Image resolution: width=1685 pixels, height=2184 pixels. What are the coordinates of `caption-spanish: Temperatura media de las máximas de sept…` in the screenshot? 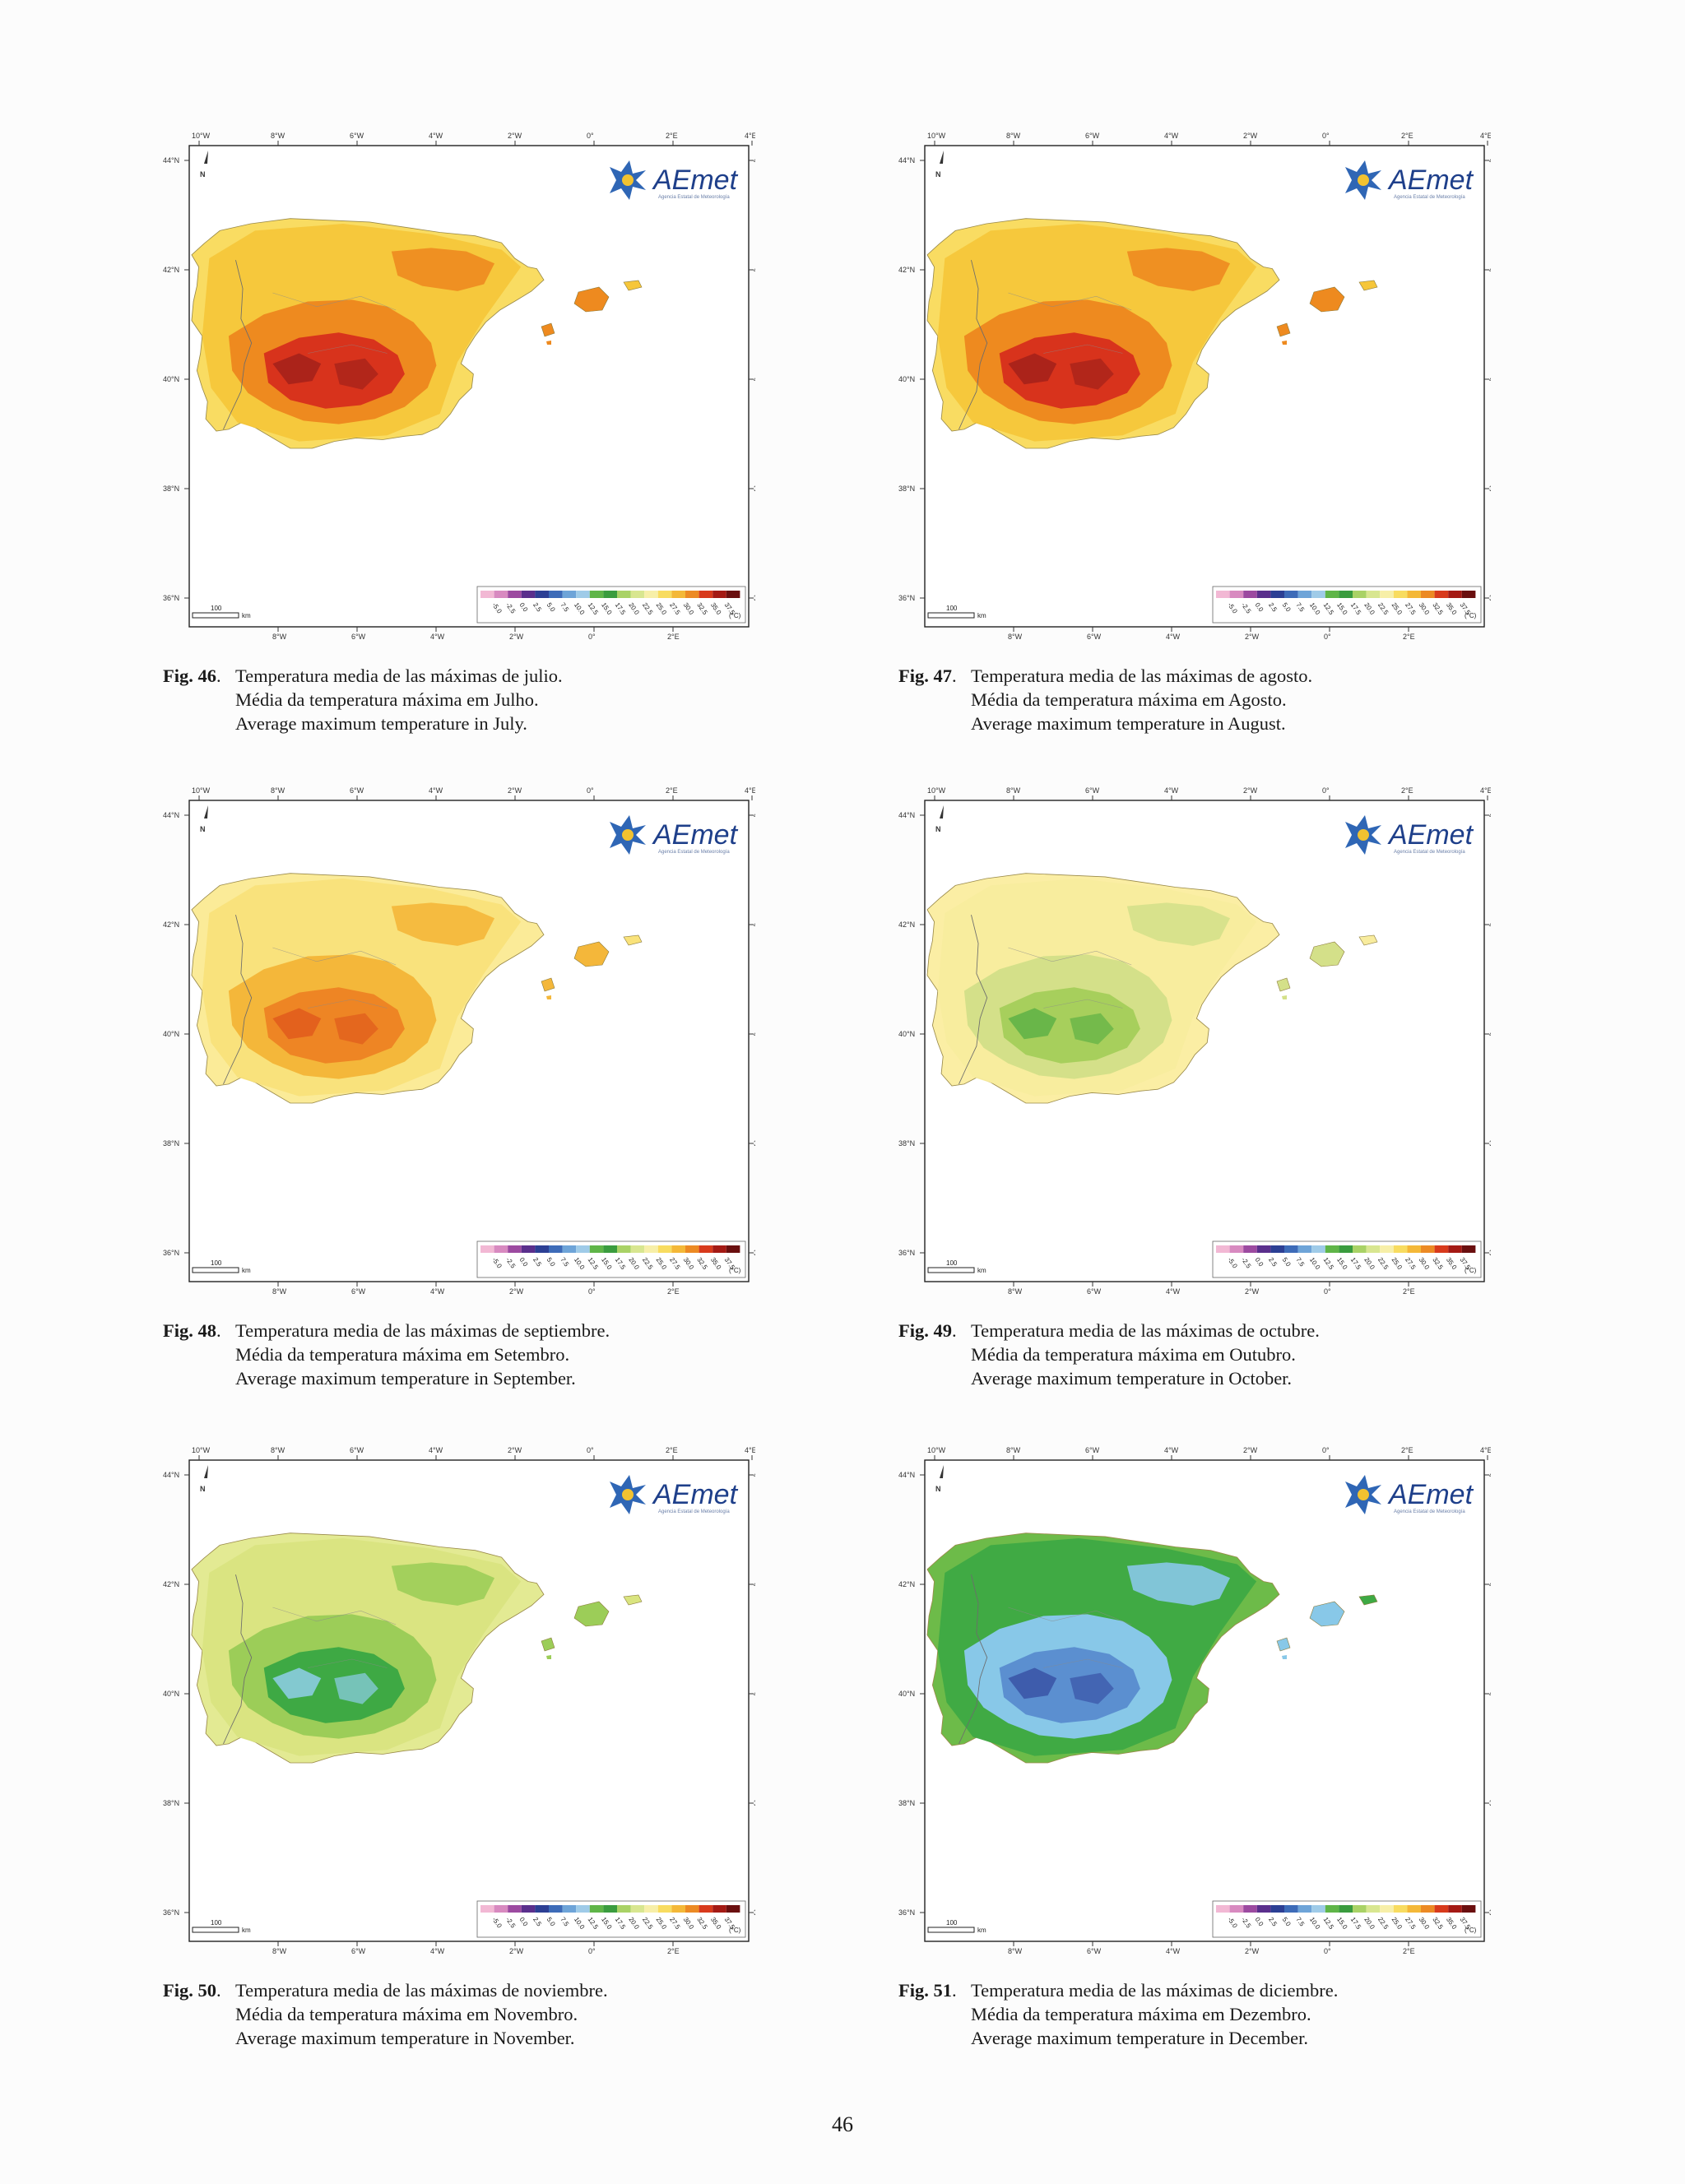 It's located at (422, 1330).